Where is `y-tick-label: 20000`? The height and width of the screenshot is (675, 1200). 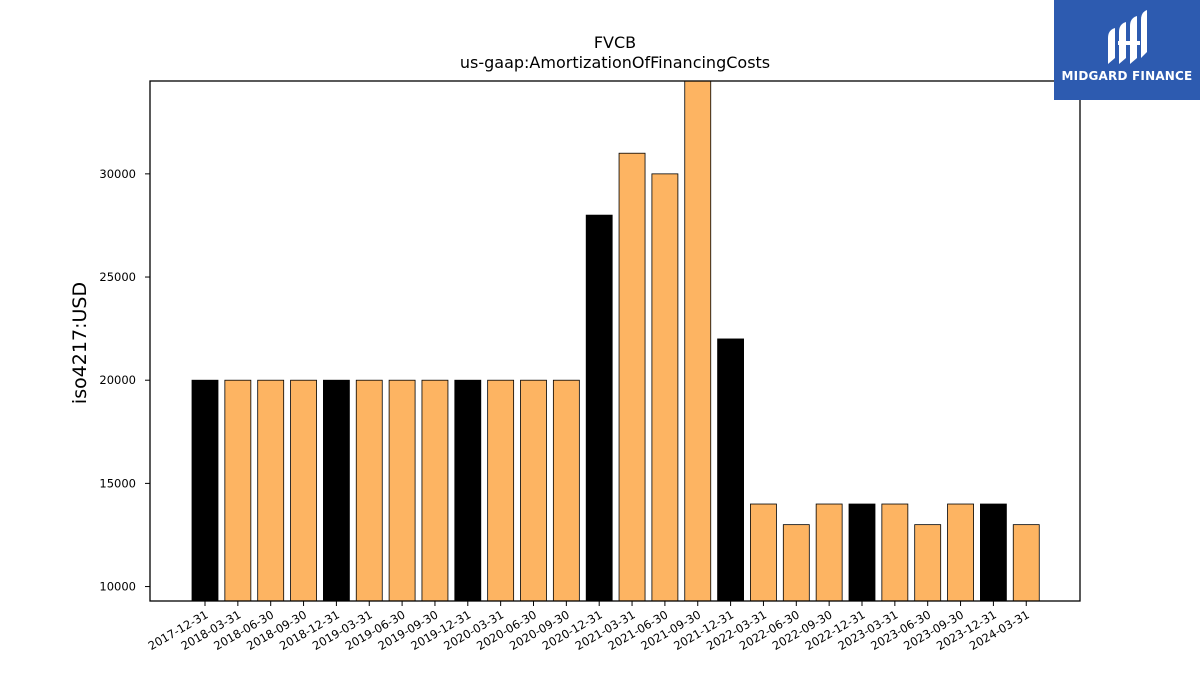 y-tick-label: 20000 is located at coordinates (117, 380).